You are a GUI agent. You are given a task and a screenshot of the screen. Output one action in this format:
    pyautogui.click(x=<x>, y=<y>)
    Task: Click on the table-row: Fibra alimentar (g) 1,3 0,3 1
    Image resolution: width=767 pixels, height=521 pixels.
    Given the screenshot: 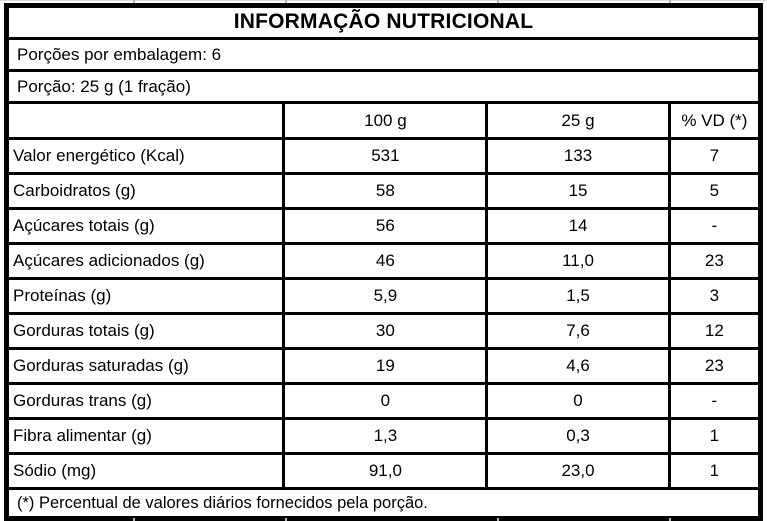 What is the action you would take?
    pyautogui.click(x=383, y=436)
    